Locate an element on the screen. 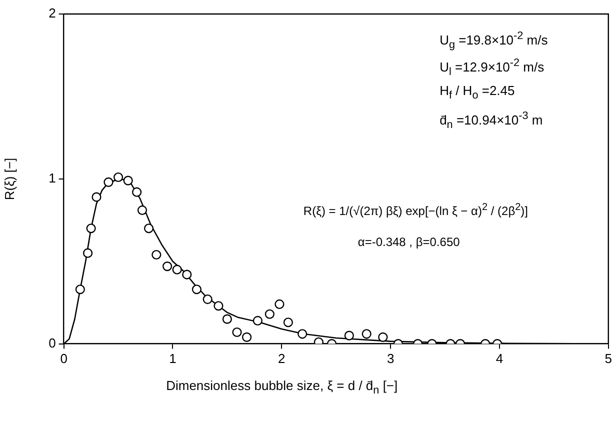  y-tick-label: 0 is located at coordinates (52, 342).